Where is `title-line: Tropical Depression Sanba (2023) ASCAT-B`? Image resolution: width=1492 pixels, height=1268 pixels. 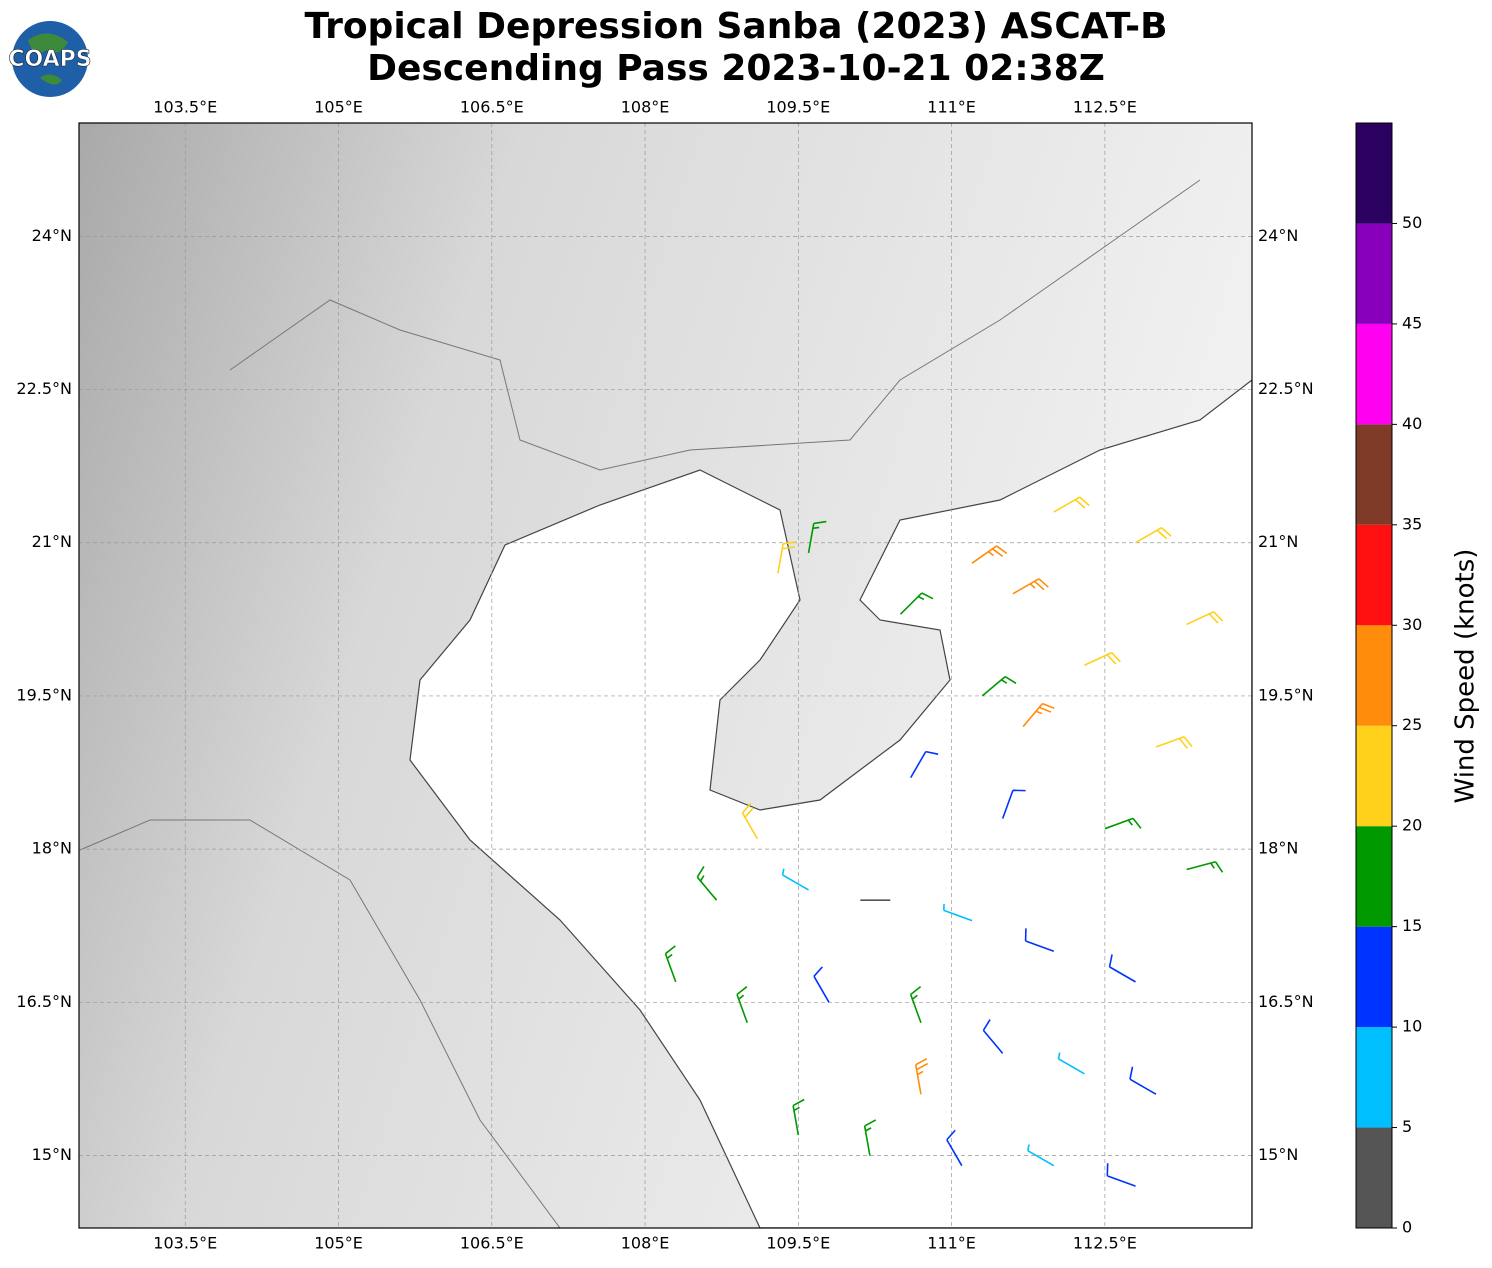
title-line: Tropical Depression Sanba (2023) ASCAT-B is located at coordinates (735, 26).